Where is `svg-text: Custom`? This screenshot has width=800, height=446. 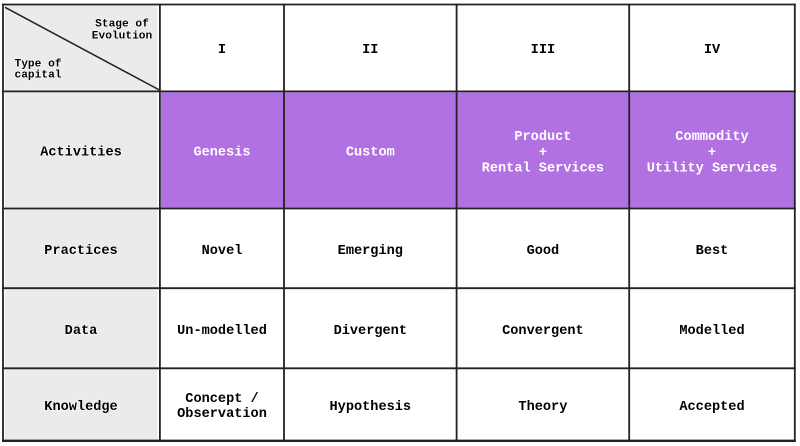
svg-text: Custom is located at coordinates (370, 152).